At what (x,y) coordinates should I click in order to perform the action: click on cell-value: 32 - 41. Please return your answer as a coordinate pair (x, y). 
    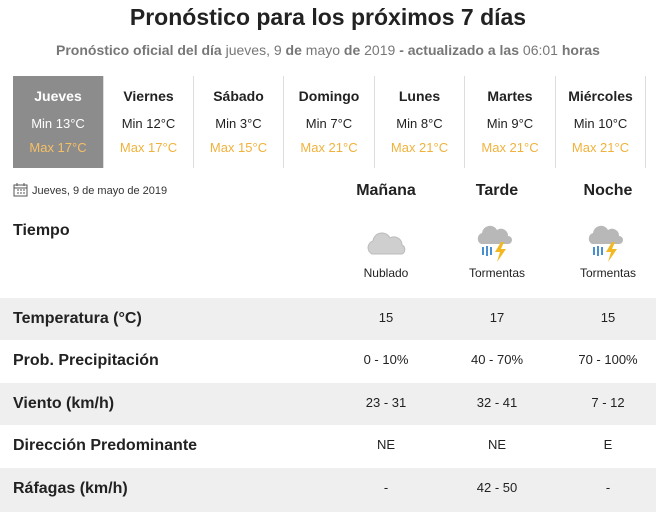
    Looking at the image, I should click on (497, 402).